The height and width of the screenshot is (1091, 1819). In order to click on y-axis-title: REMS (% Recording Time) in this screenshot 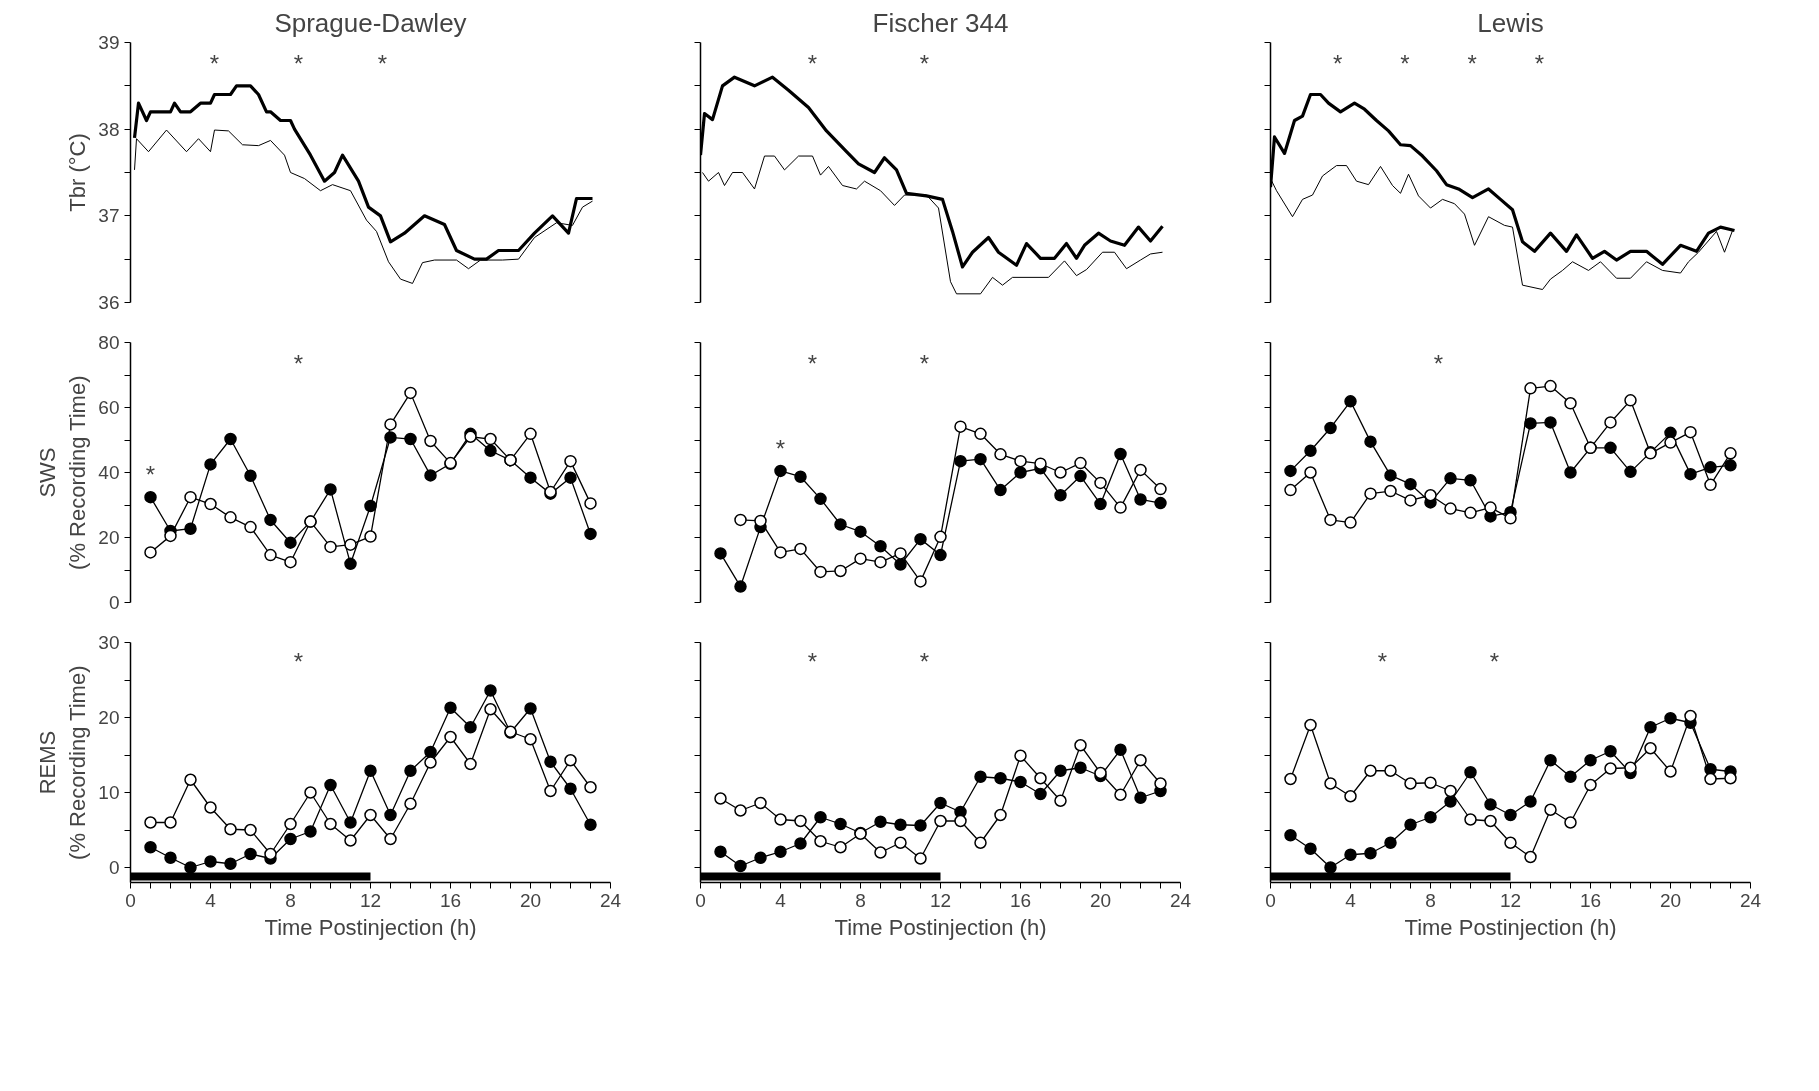, I will do `click(63, 762)`.